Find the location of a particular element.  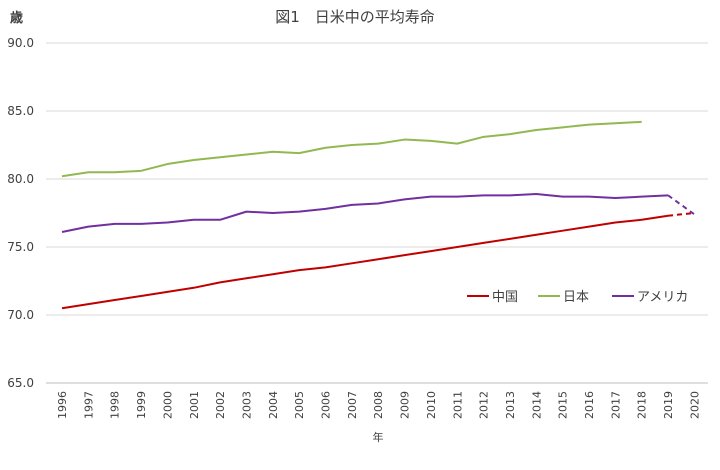

x-tick-label: 2018 is located at coordinates (642, 405).